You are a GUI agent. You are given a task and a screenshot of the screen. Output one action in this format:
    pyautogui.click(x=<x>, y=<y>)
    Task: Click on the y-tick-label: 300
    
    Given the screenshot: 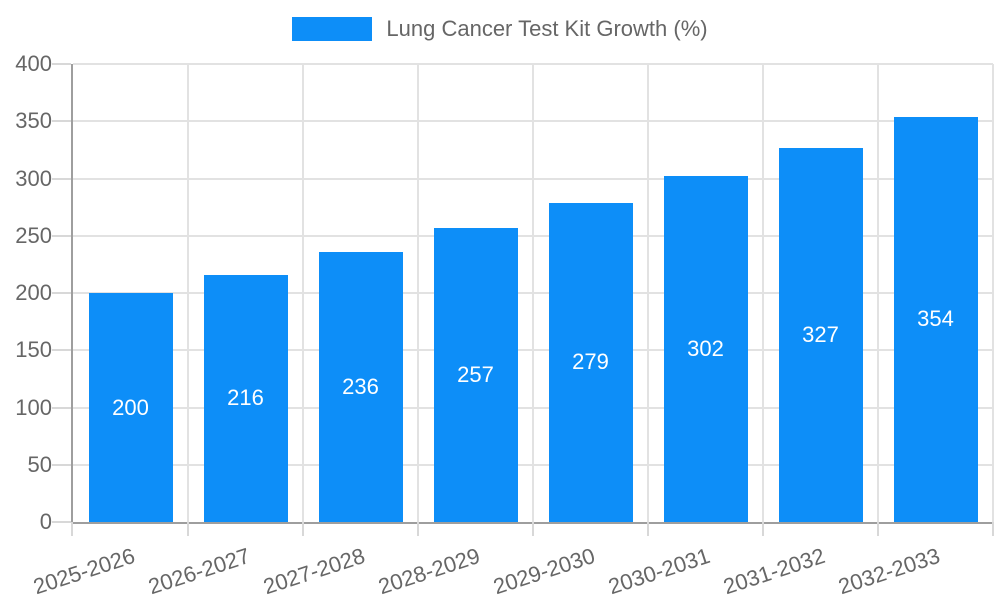 What is the action you would take?
    pyautogui.click(x=33, y=178)
    